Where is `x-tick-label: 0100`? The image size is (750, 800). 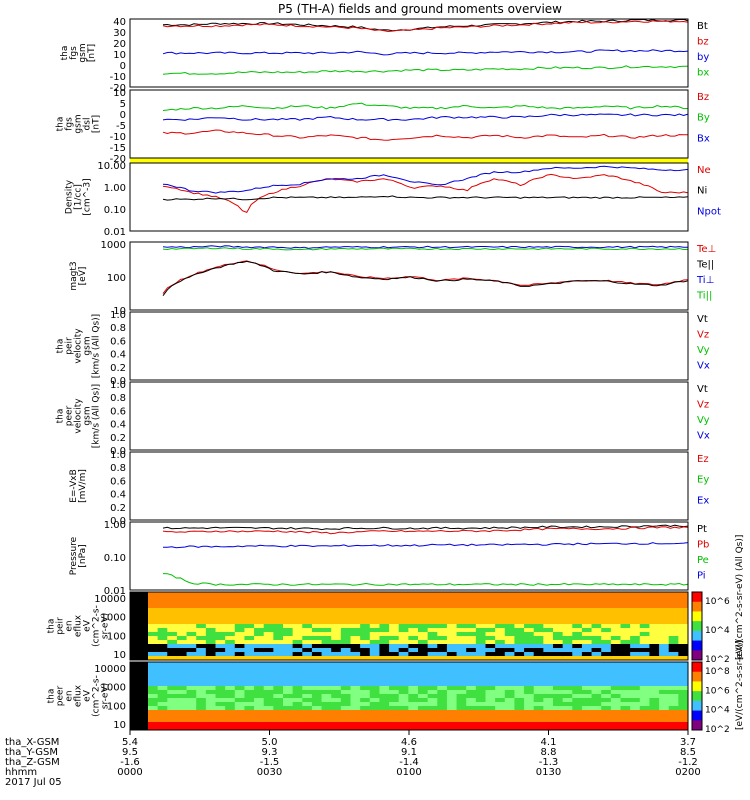 x-tick-label: 0100 is located at coordinates (408, 772).